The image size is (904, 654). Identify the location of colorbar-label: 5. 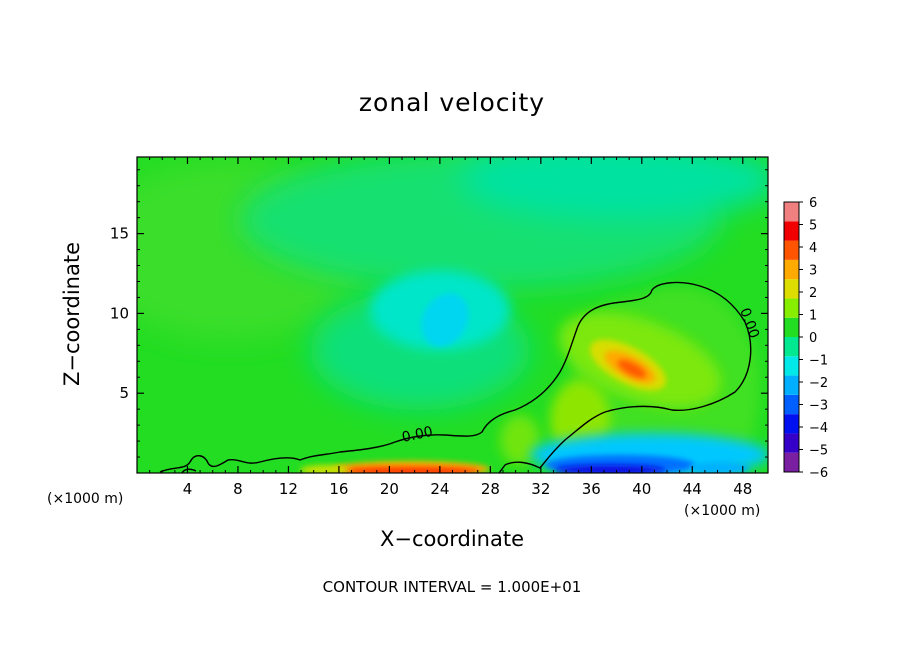
(813, 226).